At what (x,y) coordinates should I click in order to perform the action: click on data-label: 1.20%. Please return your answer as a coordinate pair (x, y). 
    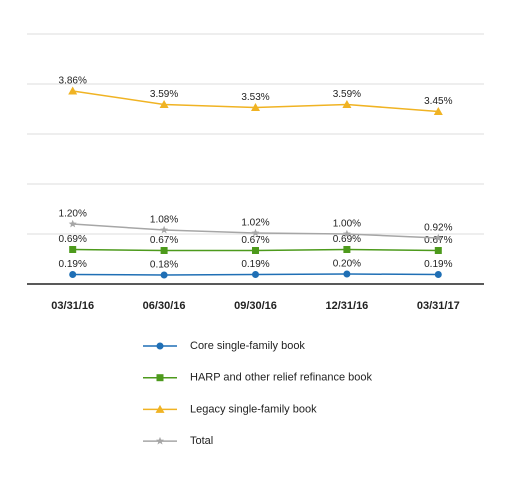
    Looking at the image, I should click on (73, 214).